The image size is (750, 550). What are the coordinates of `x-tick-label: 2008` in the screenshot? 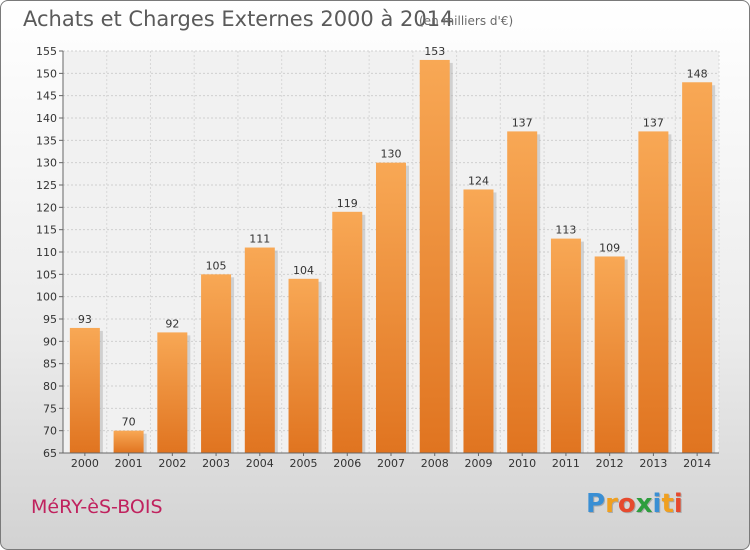 It's located at (435, 463).